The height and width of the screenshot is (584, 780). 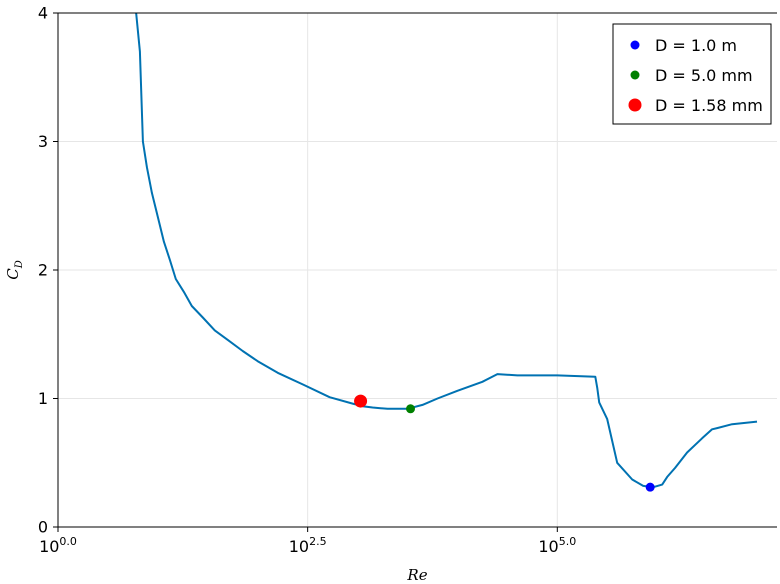 What do you see at coordinates (504, 443) in the screenshot?
I see `points-layer` at bounding box center [504, 443].